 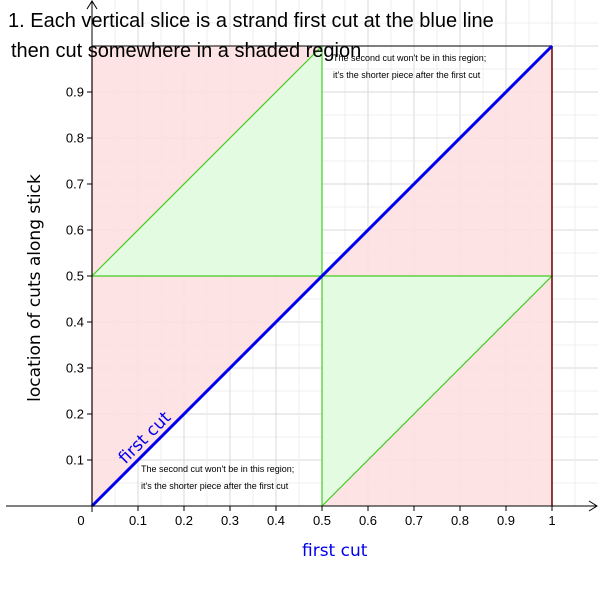 What do you see at coordinates (80, 520) in the screenshot?
I see `origin-label: 0` at bounding box center [80, 520].